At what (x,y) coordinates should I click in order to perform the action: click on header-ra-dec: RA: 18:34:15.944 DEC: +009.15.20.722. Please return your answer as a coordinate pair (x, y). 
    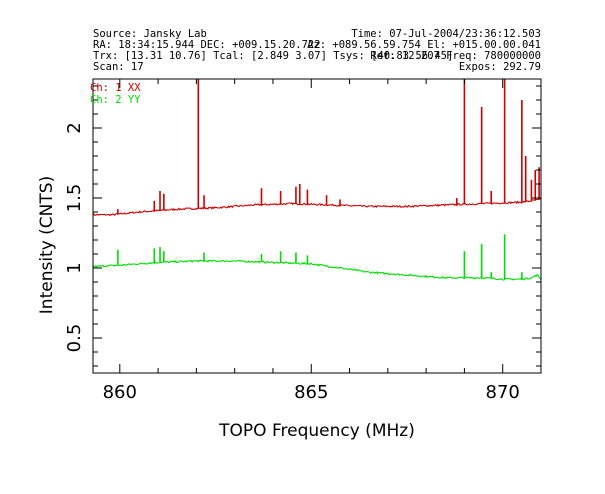
    Looking at the image, I should click on (207, 45).